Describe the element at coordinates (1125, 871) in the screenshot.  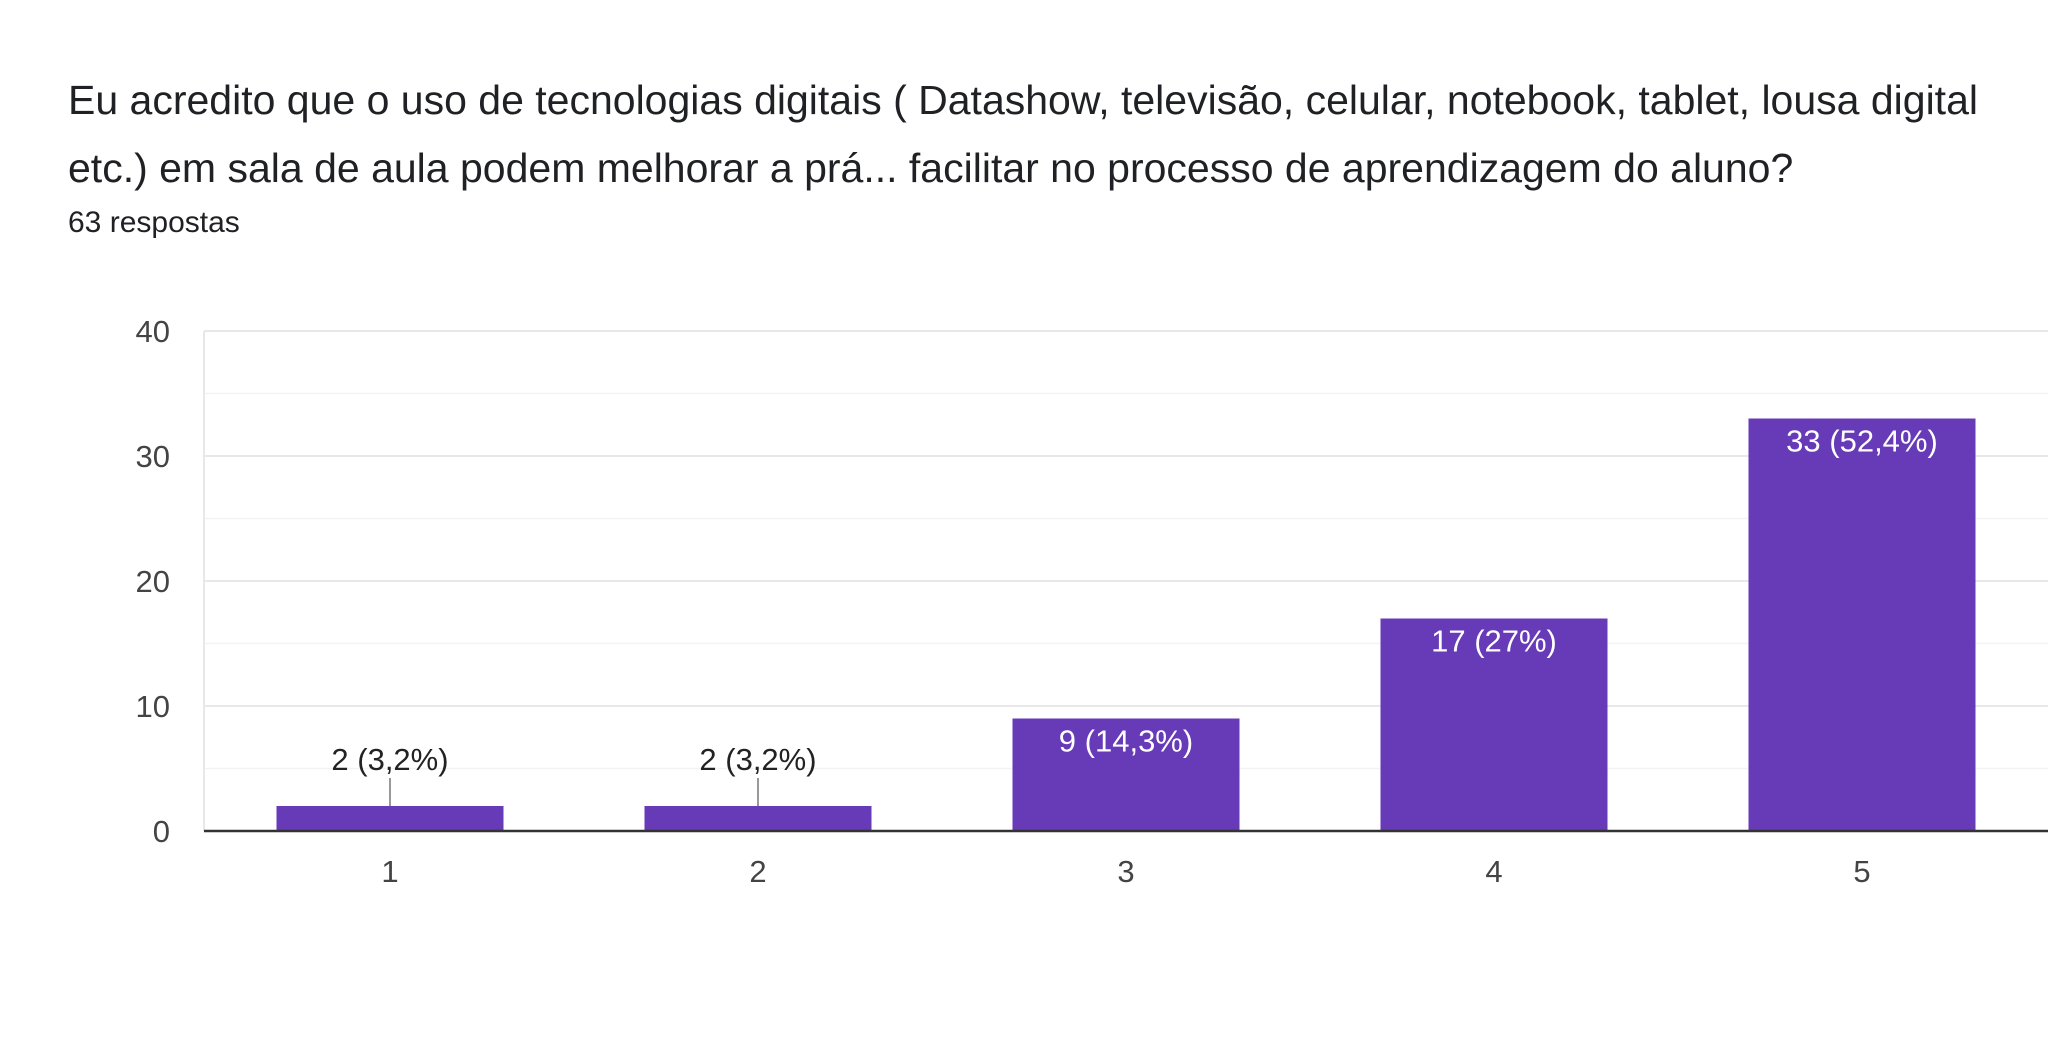
I see `x-tick-label: 3` at that location.